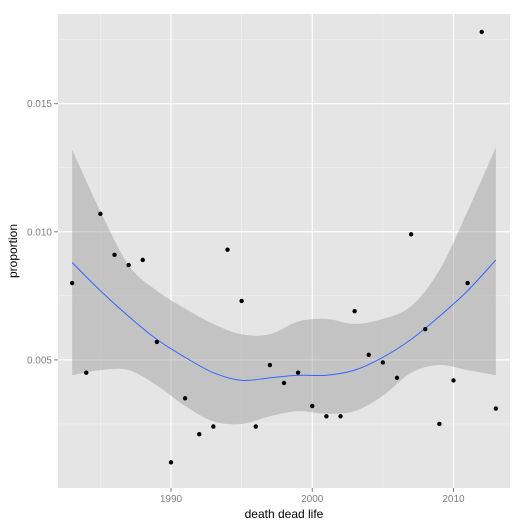 The image size is (525, 525). I want to click on x-axis-title: death dead life, so click(284, 514).